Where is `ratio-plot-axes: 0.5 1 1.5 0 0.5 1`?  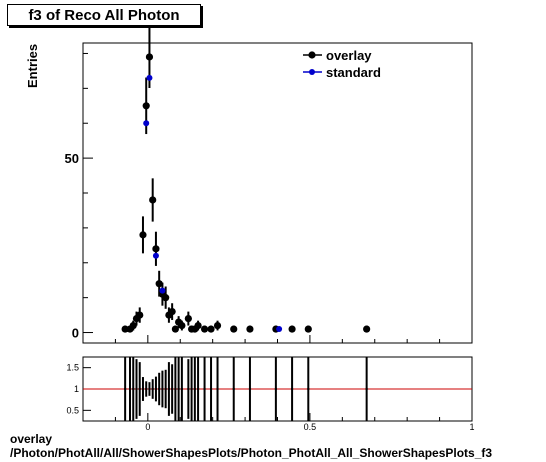
ratio-plot-axes: 0.5 1 1.5 0 0.5 1 is located at coordinates (270, 397).